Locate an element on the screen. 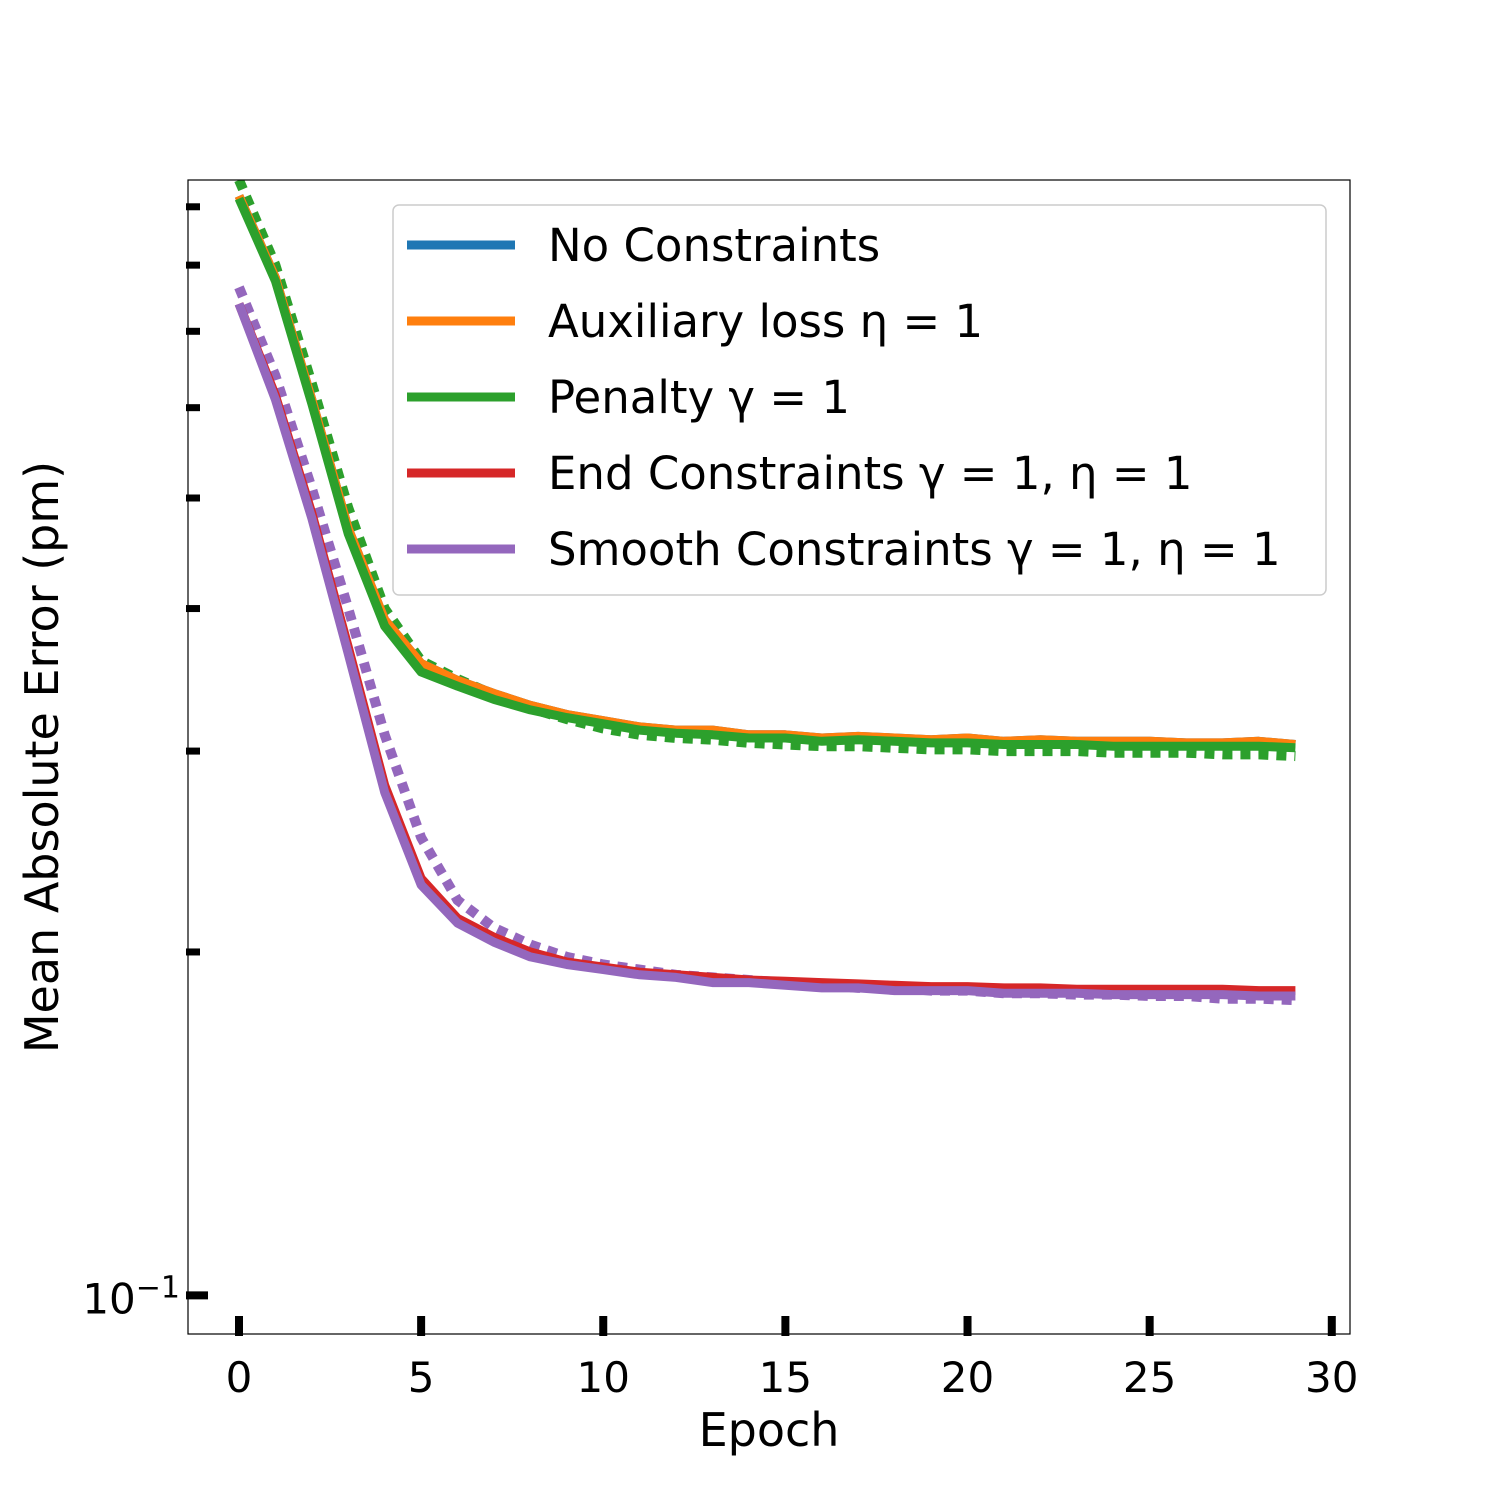 This screenshot has height=1500, width=1500. x-tick-label-10: 10 is located at coordinates (603, 1377).